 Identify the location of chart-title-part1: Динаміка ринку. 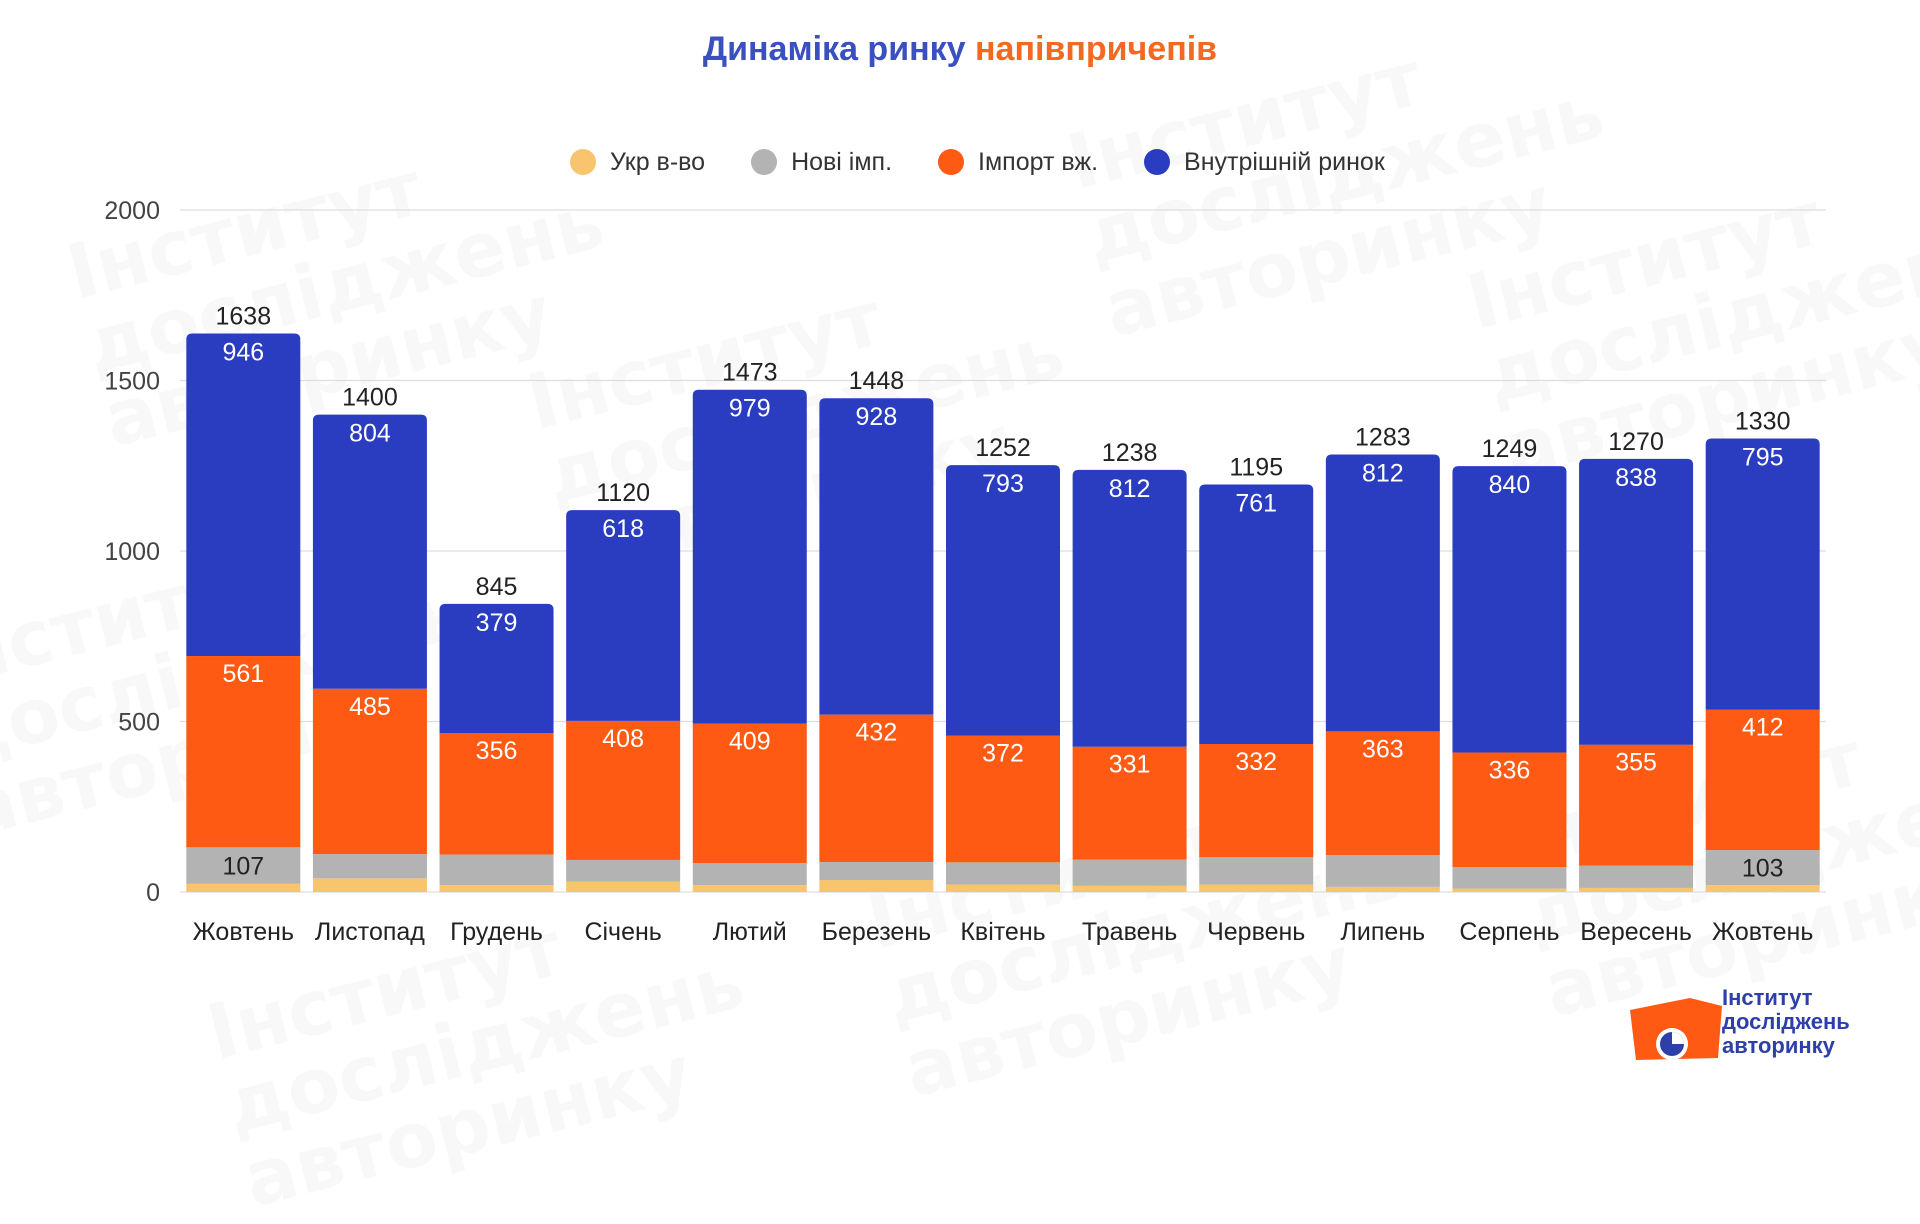
(834, 49).